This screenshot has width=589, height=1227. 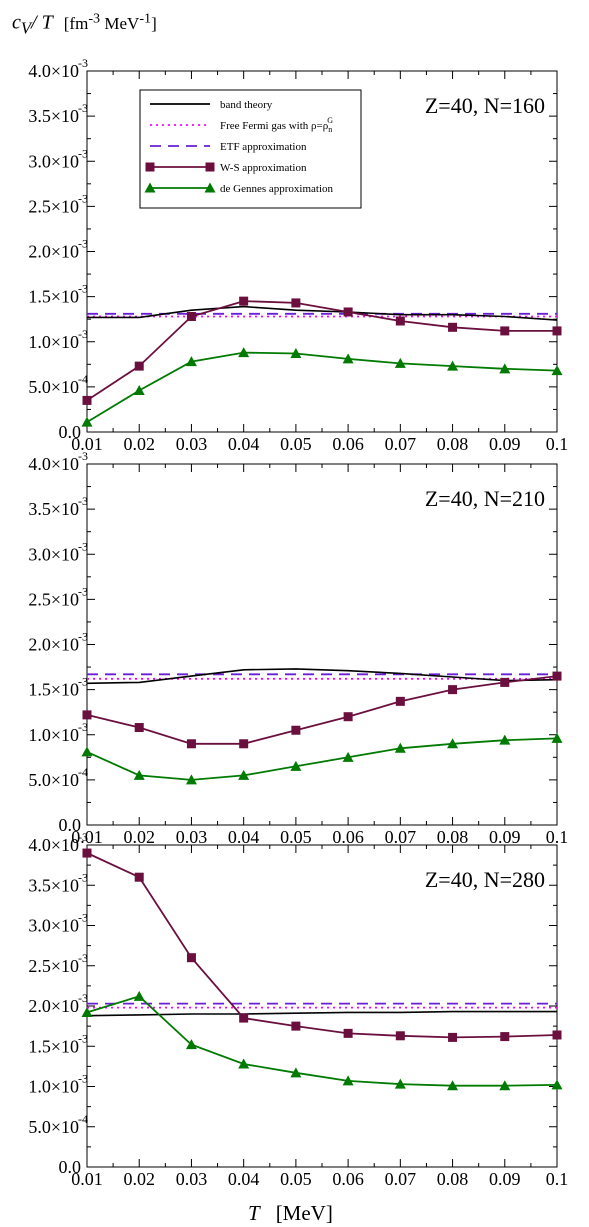 What do you see at coordinates (53, 297) in the screenshot?
I see `y-tick-label: 1.5×10` at bounding box center [53, 297].